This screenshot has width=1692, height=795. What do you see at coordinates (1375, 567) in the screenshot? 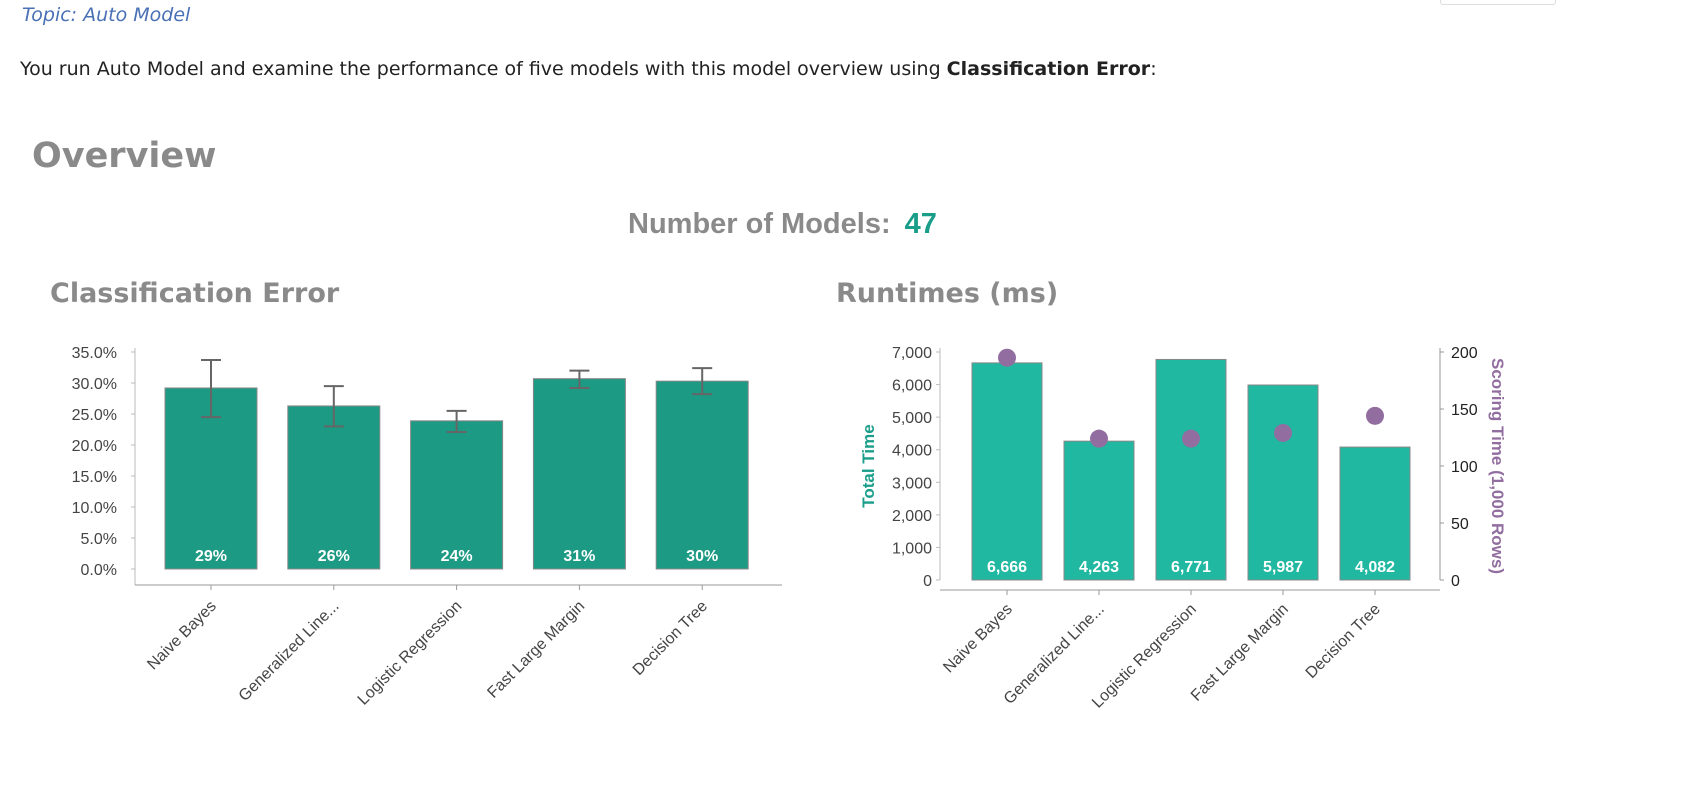
I see `bar-data-label: 4,082` at bounding box center [1375, 567].